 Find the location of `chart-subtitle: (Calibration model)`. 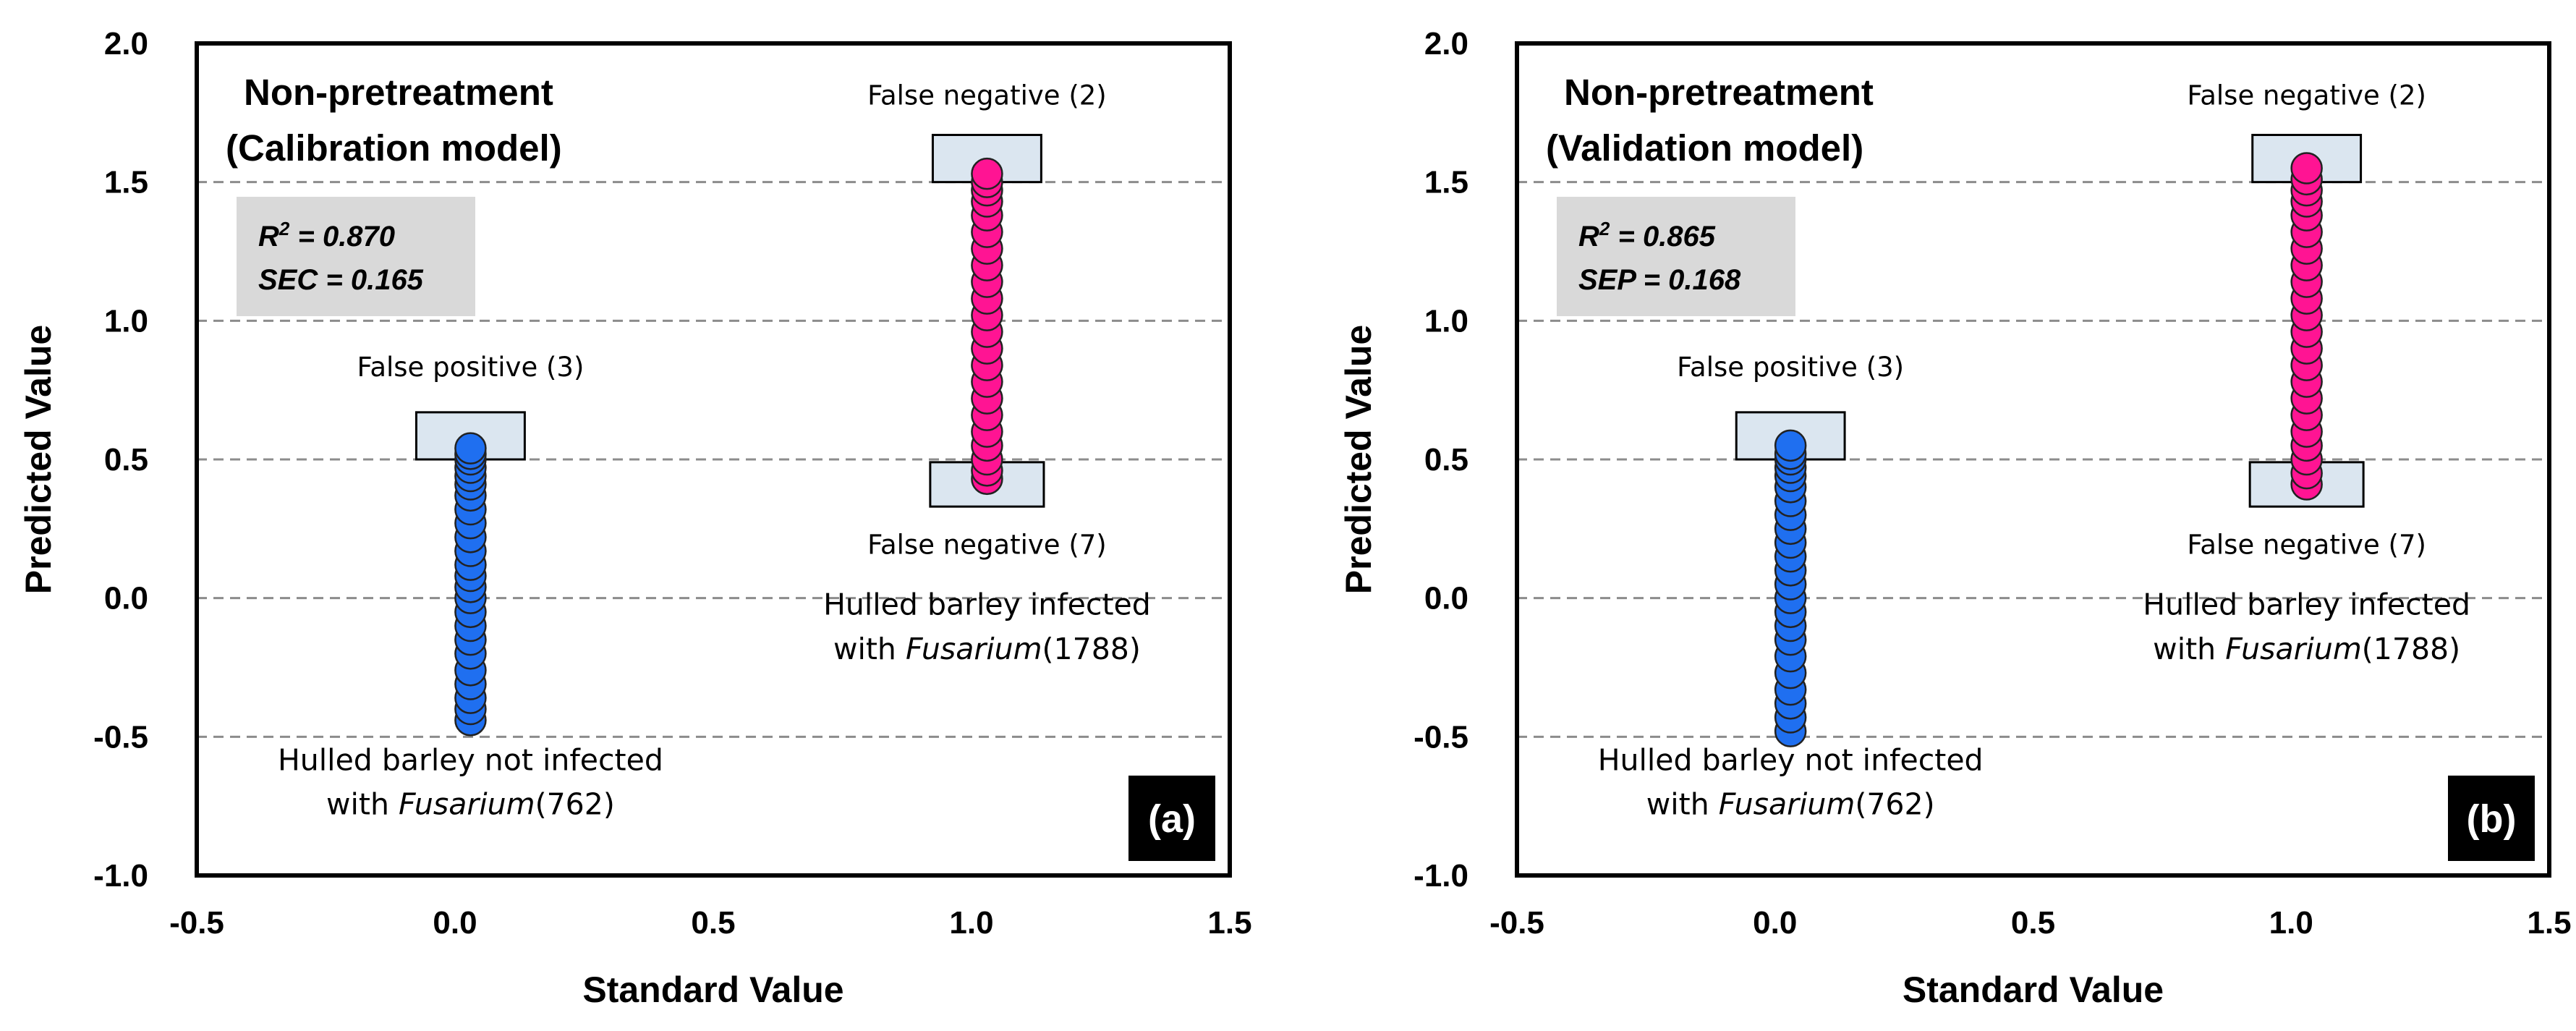

chart-subtitle: (Calibration model) is located at coordinates (394, 148).